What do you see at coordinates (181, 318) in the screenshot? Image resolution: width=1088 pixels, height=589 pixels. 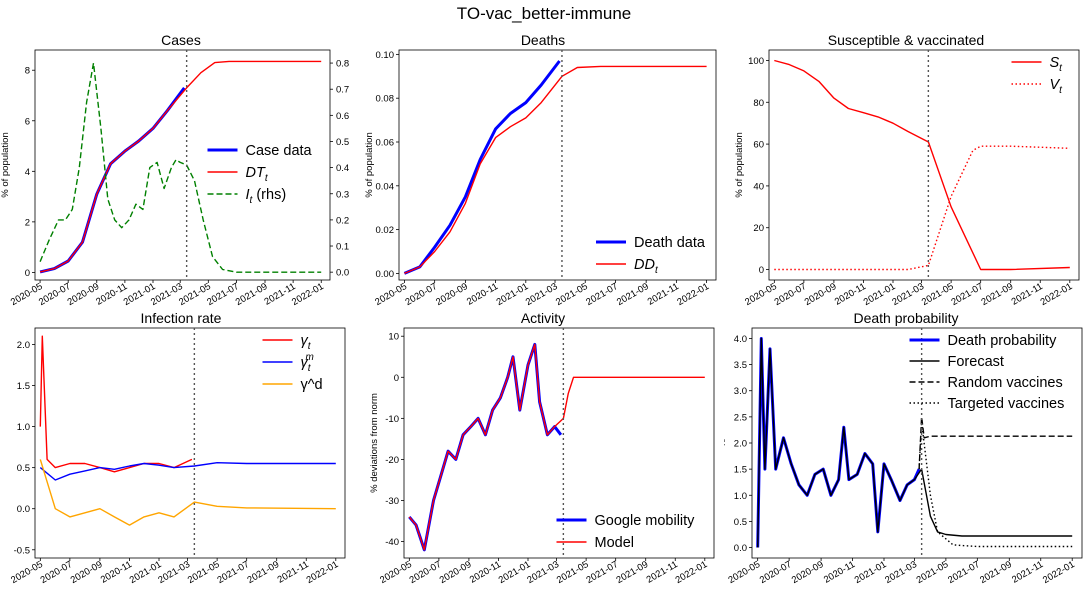 I see `chart-title-infection: Infection rate` at bounding box center [181, 318].